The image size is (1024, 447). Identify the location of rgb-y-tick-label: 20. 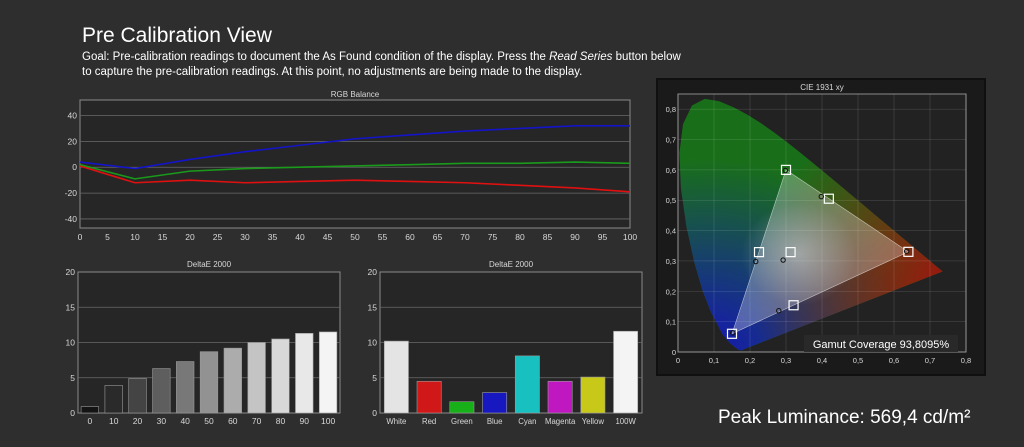
(73, 141).